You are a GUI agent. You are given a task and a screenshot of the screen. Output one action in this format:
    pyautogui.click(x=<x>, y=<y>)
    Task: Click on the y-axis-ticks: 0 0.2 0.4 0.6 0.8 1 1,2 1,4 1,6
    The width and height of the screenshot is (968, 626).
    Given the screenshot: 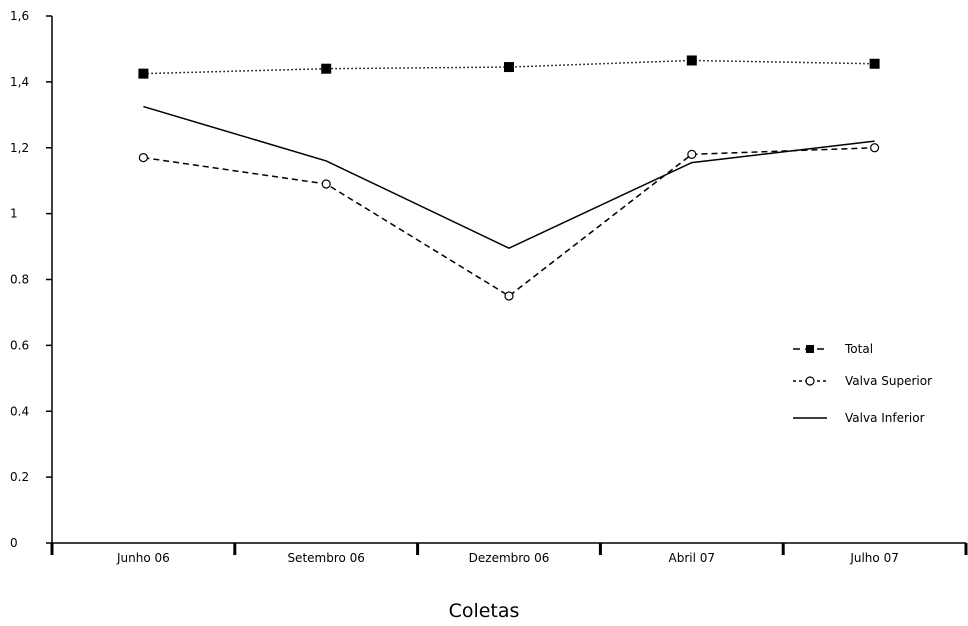 What is the action you would take?
    pyautogui.click(x=31, y=279)
    